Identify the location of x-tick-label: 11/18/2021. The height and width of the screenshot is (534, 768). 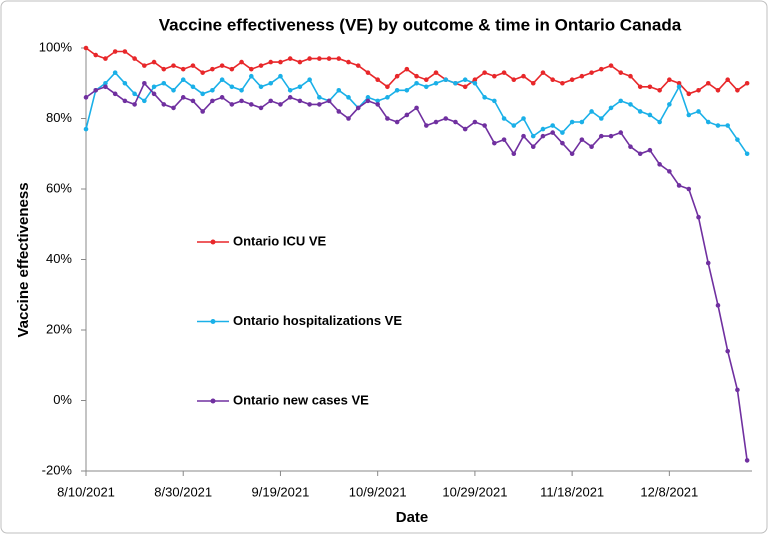
(572, 491).